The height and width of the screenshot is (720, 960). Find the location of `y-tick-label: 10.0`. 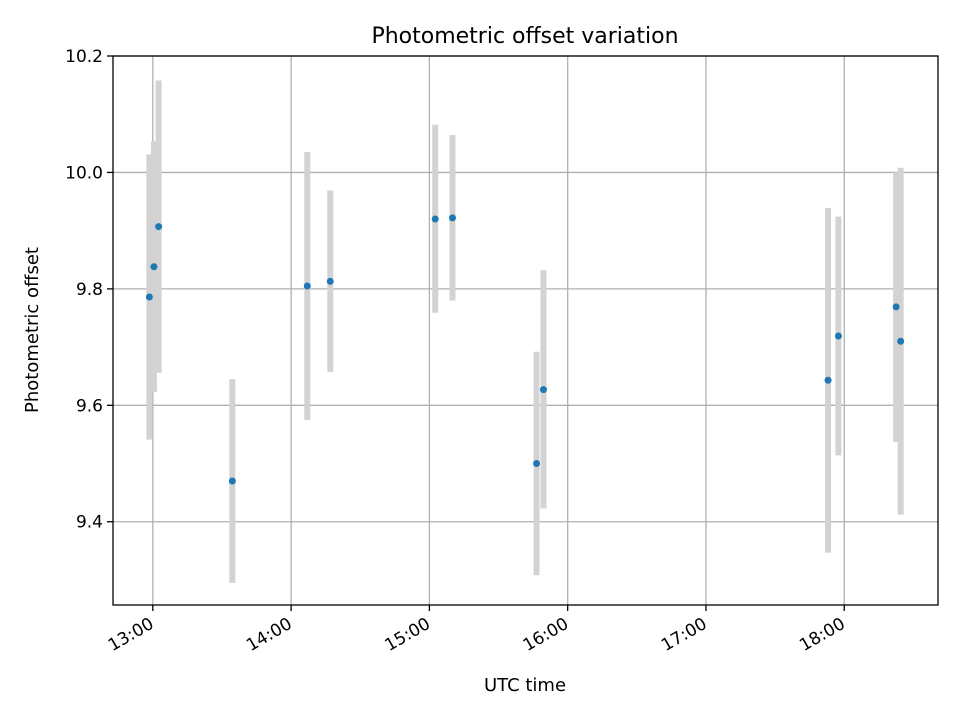

y-tick-label: 10.0 is located at coordinates (84, 173).